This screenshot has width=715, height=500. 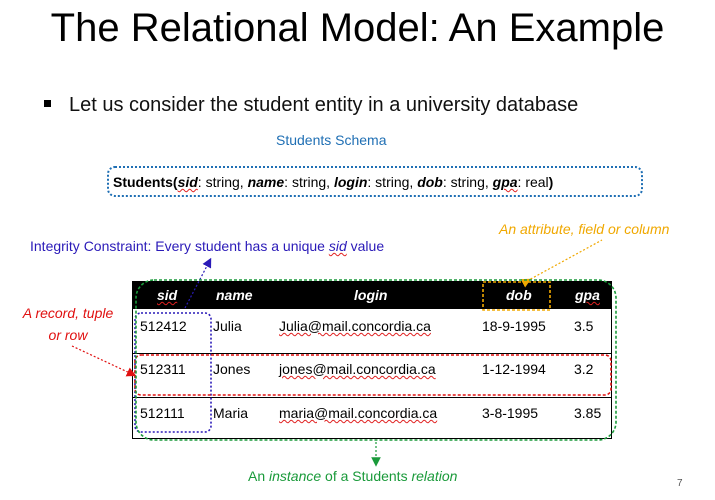 I want to click on cell-dob: 18-9-1995, so click(x=514, y=326).